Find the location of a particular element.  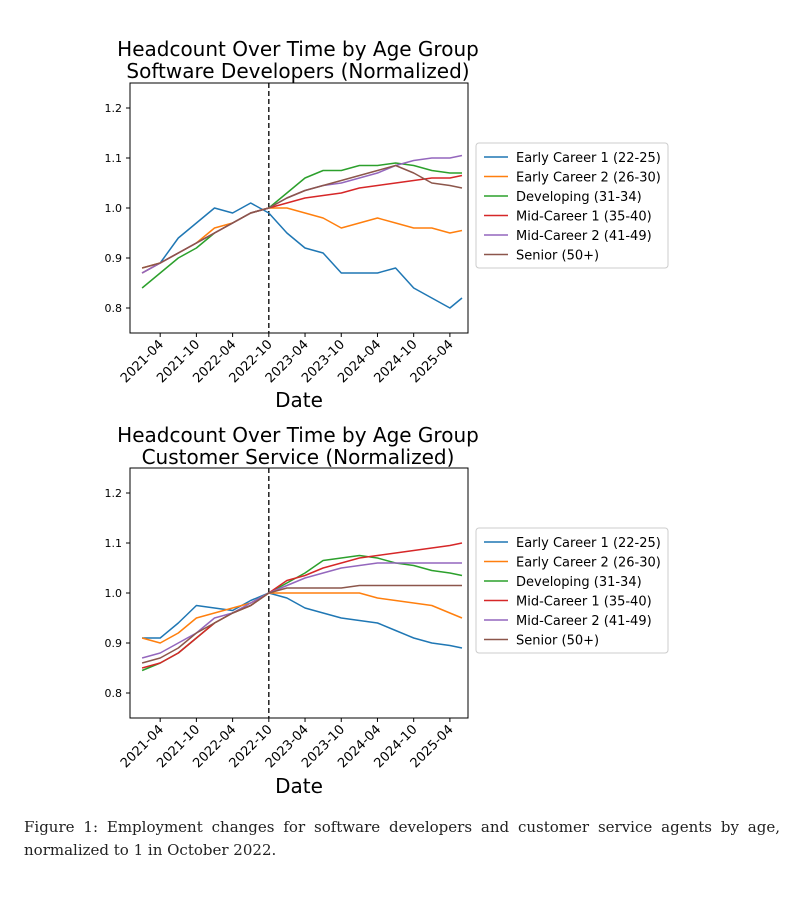

chart-title-line2: Software Developers (Normalized) is located at coordinates (297, 71).